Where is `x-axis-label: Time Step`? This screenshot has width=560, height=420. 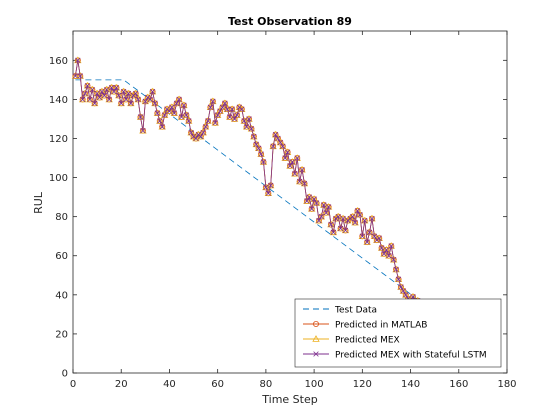 x-axis-label: Time Step is located at coordinates (289, 399).